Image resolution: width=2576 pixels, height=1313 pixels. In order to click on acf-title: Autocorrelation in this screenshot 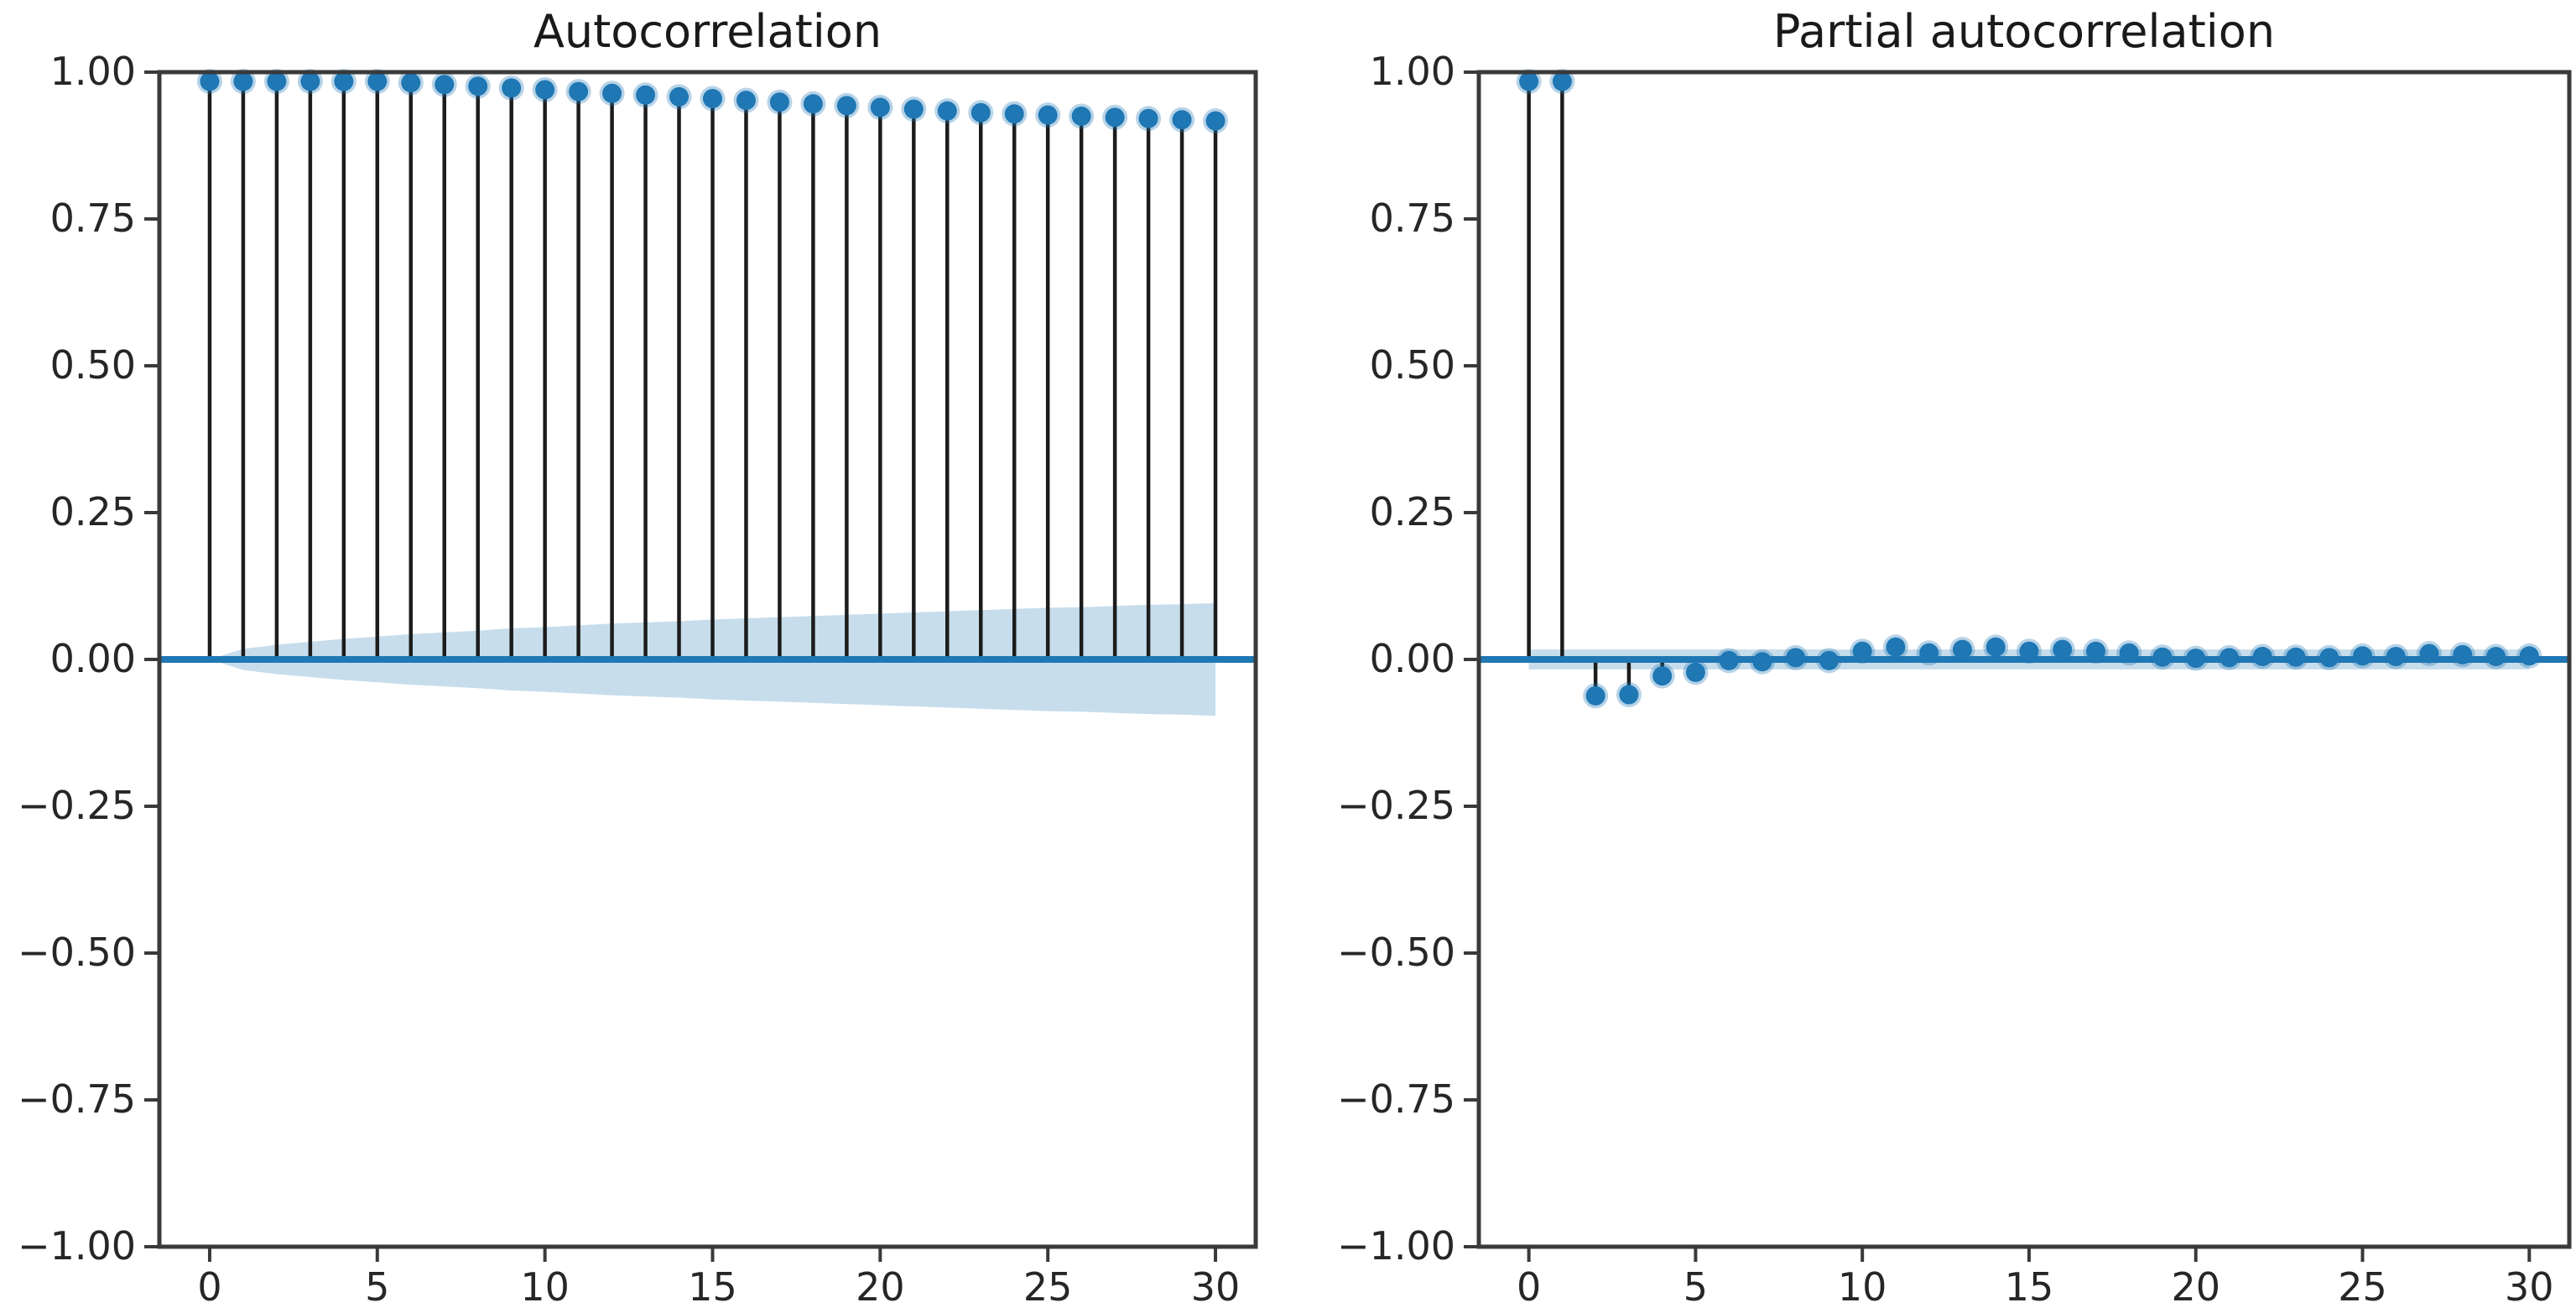, I will do `click(707, 31)`.